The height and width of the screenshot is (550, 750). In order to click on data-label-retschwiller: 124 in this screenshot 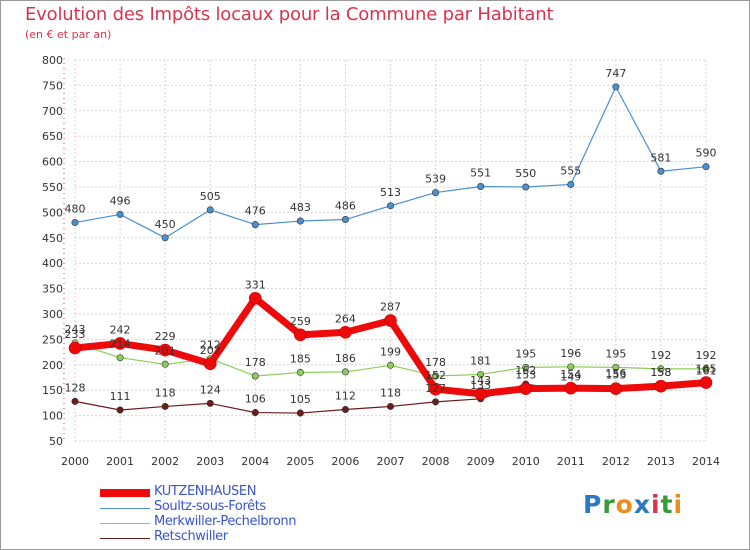, I will do `click(210, 389)`.